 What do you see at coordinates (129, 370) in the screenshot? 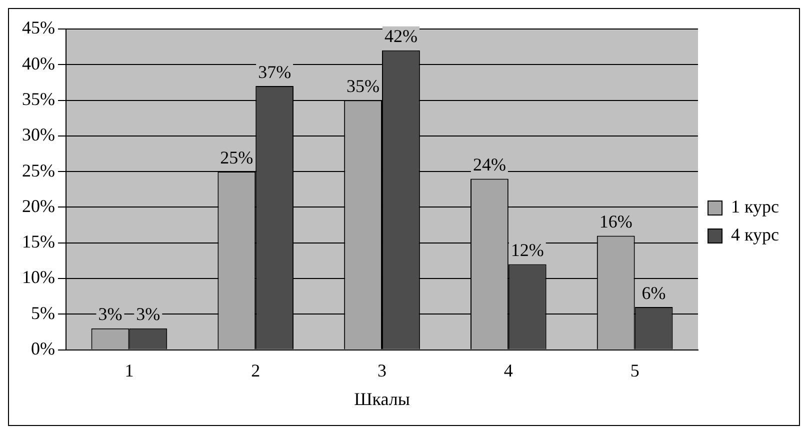
I see `x-tick-label: 1` at bounding box center [129, 370].